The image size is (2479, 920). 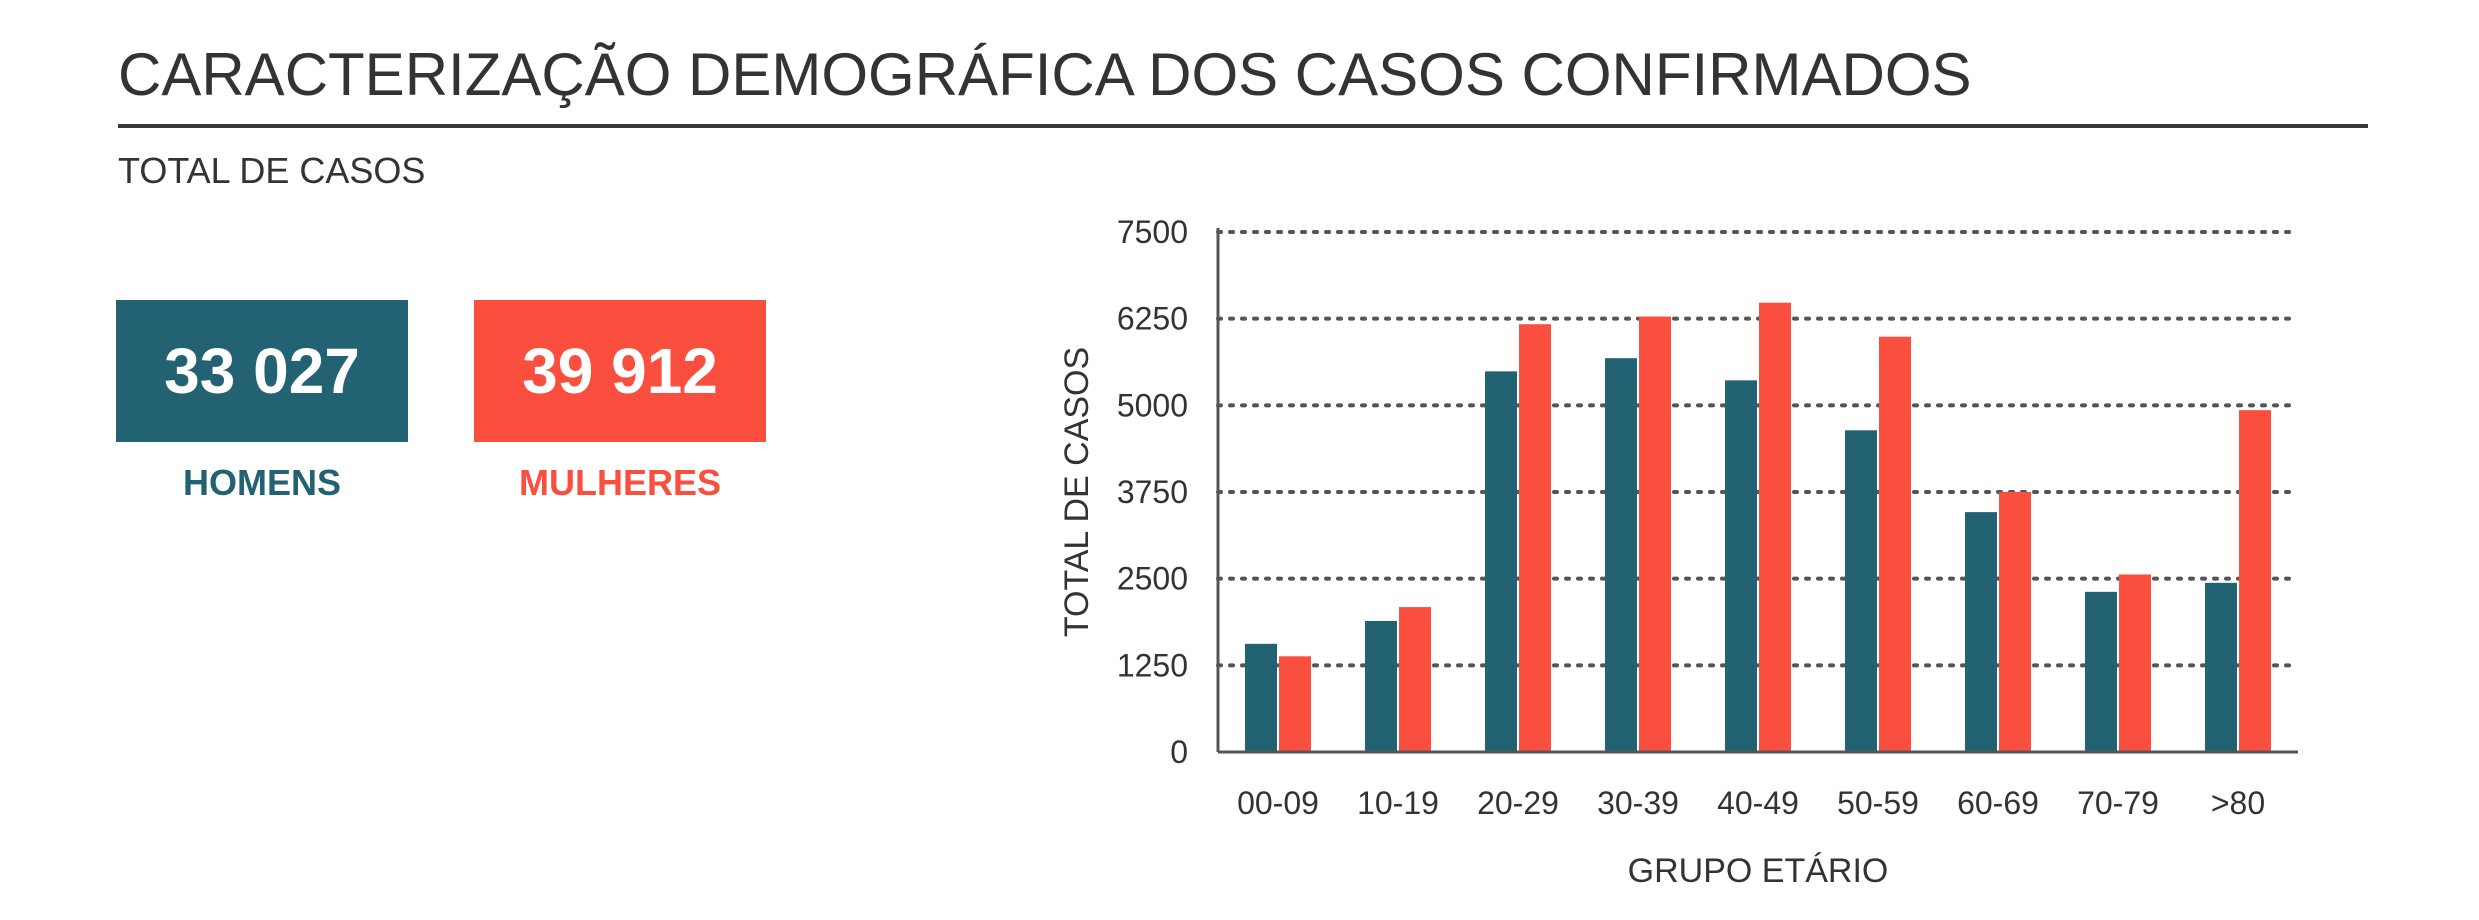 What do you see at coordinates (1077, 492) in the screenshot?
I see `y-axis-title: TOTAL DE CASOS` at bounding box center [1077, 492].